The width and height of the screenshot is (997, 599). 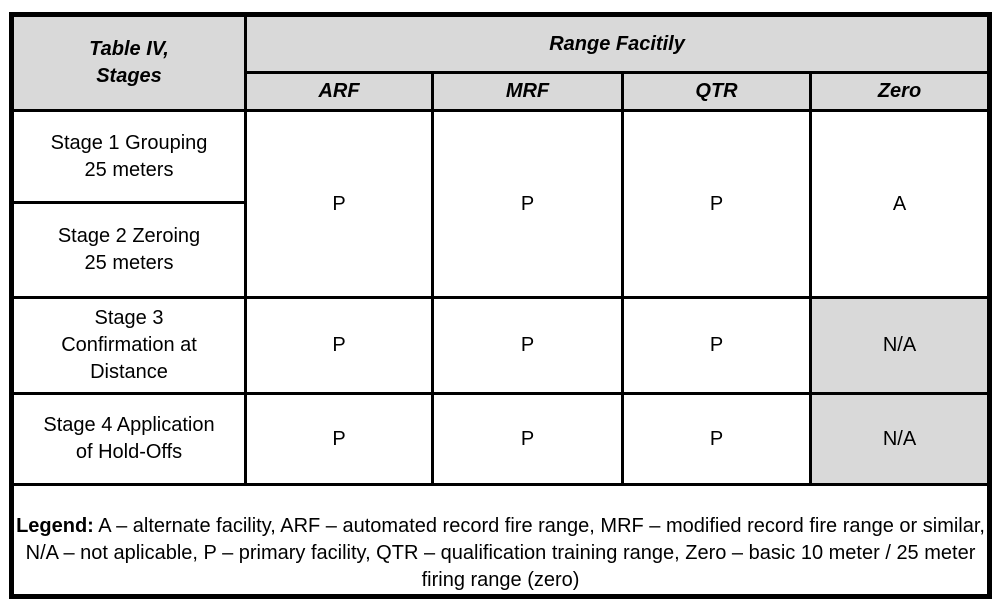 What do you see at coordinates (900, 439) in the screenshot?
I see `facility-cell-zero-stage-4: N/A` at bounding box center [900, 439].